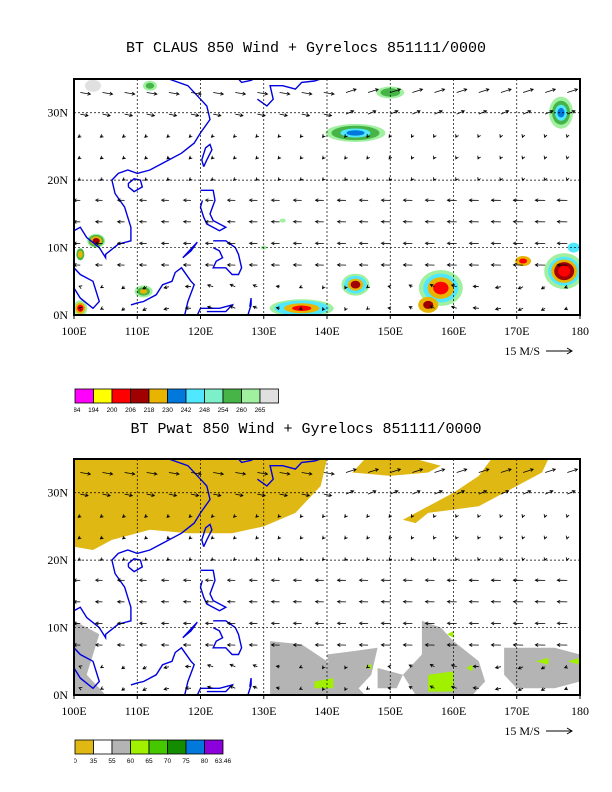 Image resolution: width=612 pixels, height=792 pixels. I want to click on lon-tick-label: 130E, so click(263, 331).